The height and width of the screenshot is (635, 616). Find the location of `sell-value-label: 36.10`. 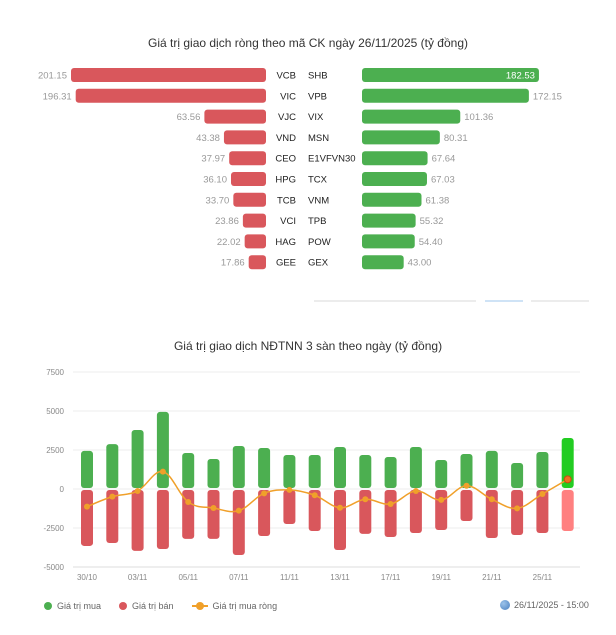

sell-value-label: 36.10 is located at coordinates (215, 180).